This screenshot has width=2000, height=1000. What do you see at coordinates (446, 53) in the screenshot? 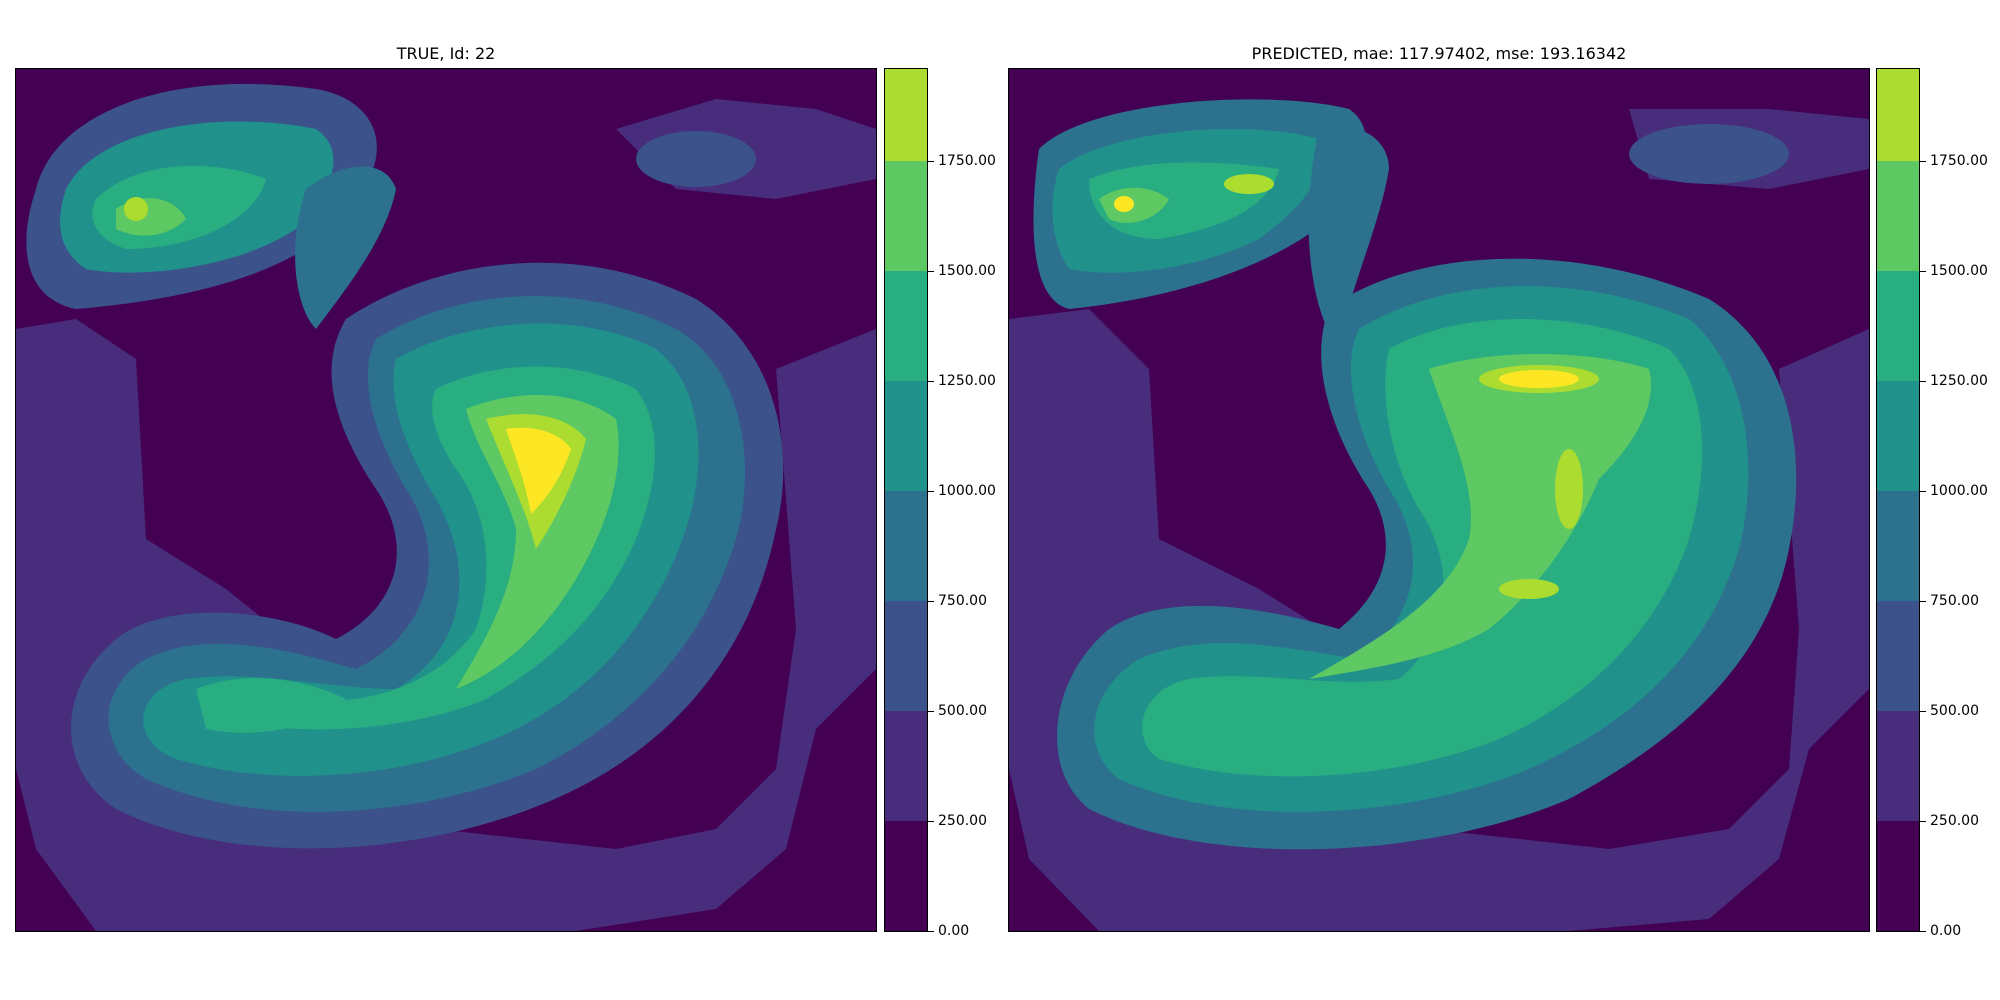
I see `true-panel-title: TRUE, Id: 22` at bounding box center [446, 53].